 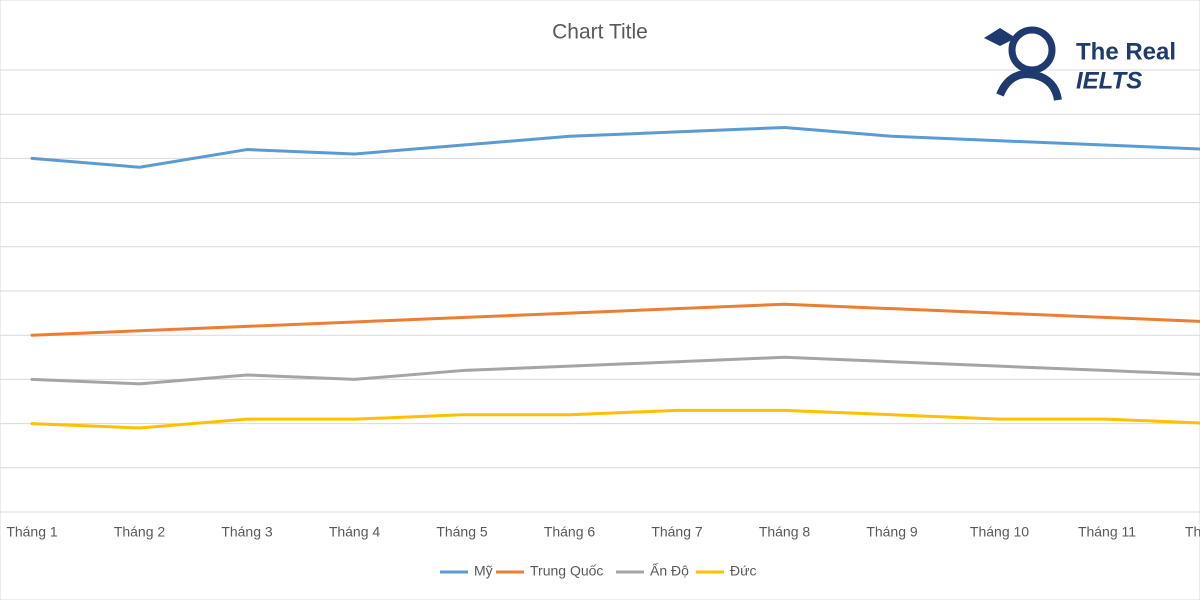 I want to click on x-tick-label: Tháng 11, so click(x=1107, y=532).